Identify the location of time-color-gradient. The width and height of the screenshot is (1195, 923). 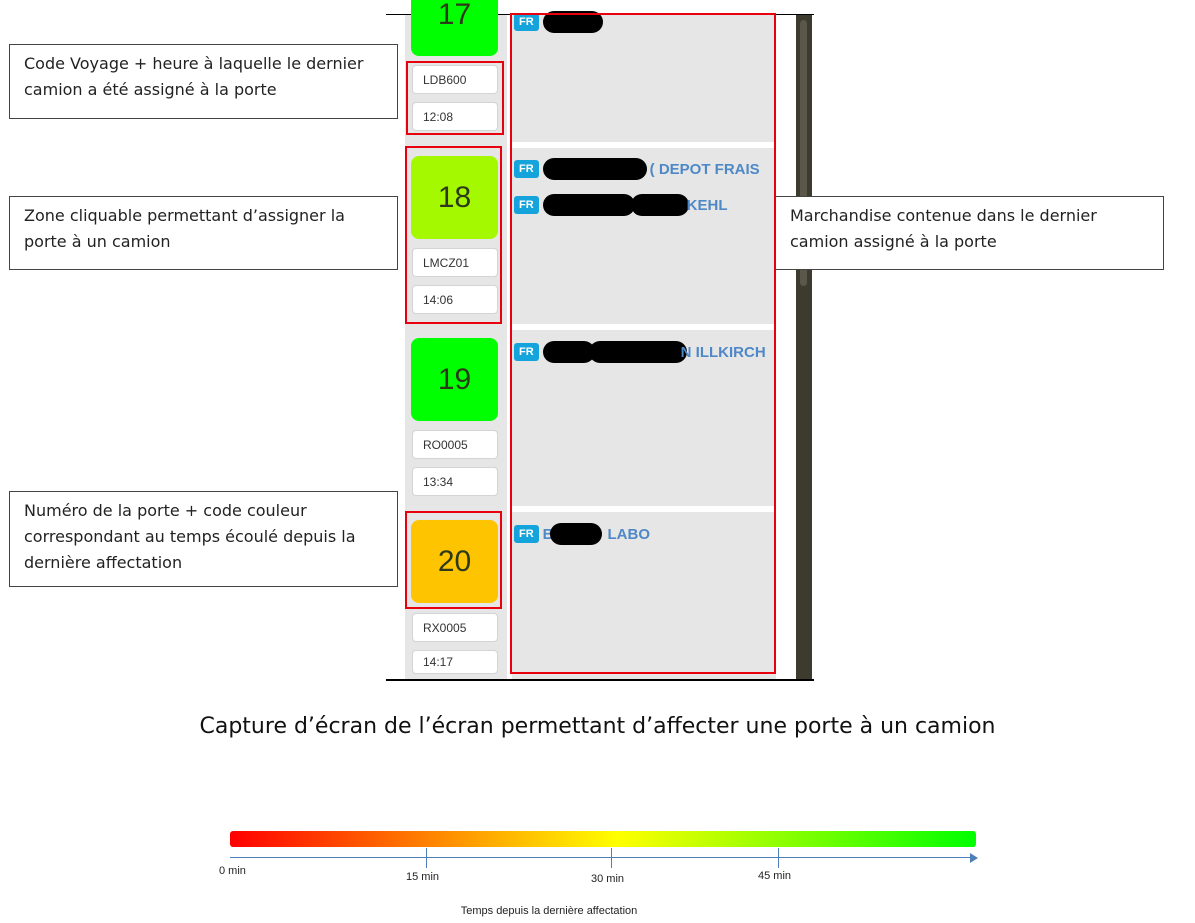
(603, 839).